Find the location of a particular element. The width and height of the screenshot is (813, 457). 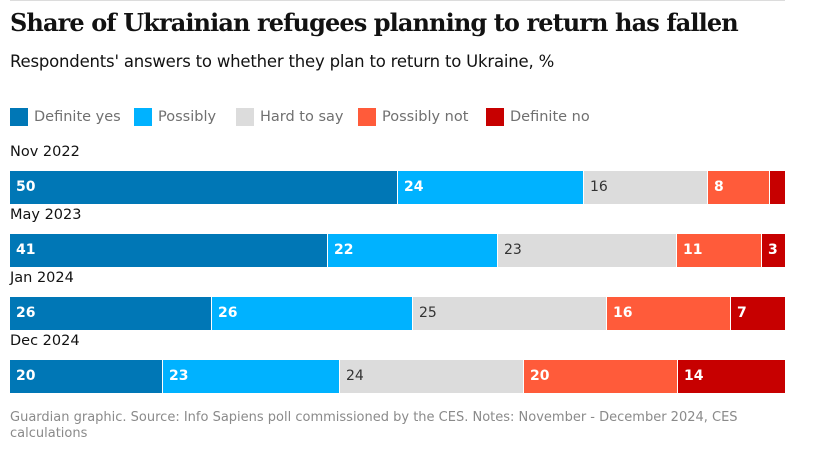

top-rule is located at coordinates (397, 0).